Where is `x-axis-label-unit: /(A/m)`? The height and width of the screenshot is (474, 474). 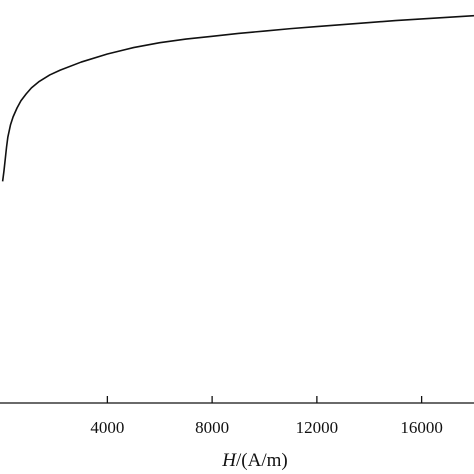 x-axis-label-unit: /(A/m) is located at coordinates (262, 460).